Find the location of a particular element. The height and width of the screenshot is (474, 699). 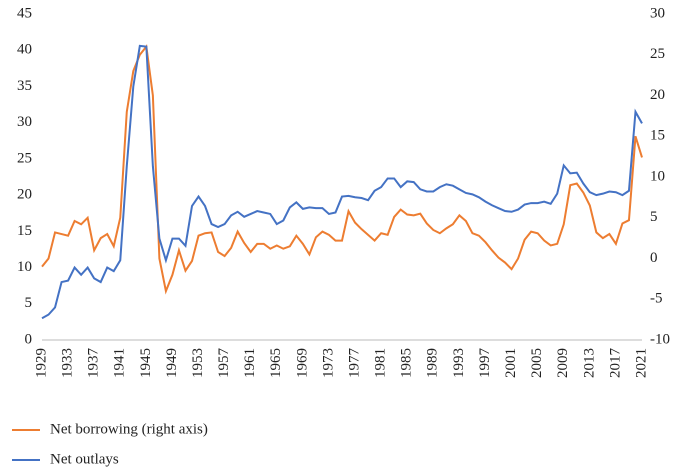

y-tick-label: 35 is located at coordinates (24, 86).